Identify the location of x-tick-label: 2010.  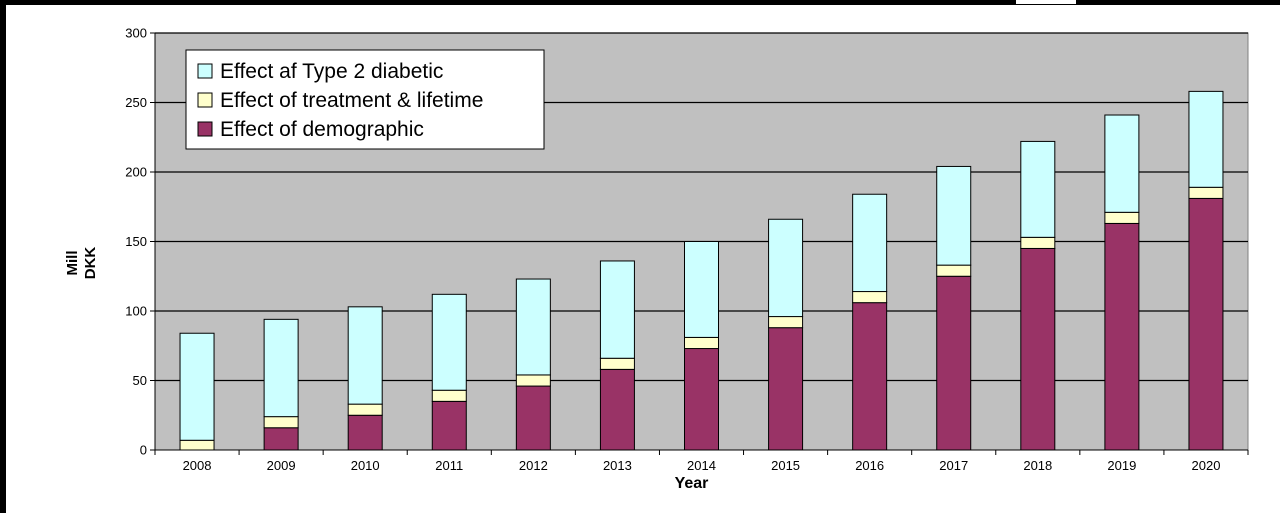
(365, 465).